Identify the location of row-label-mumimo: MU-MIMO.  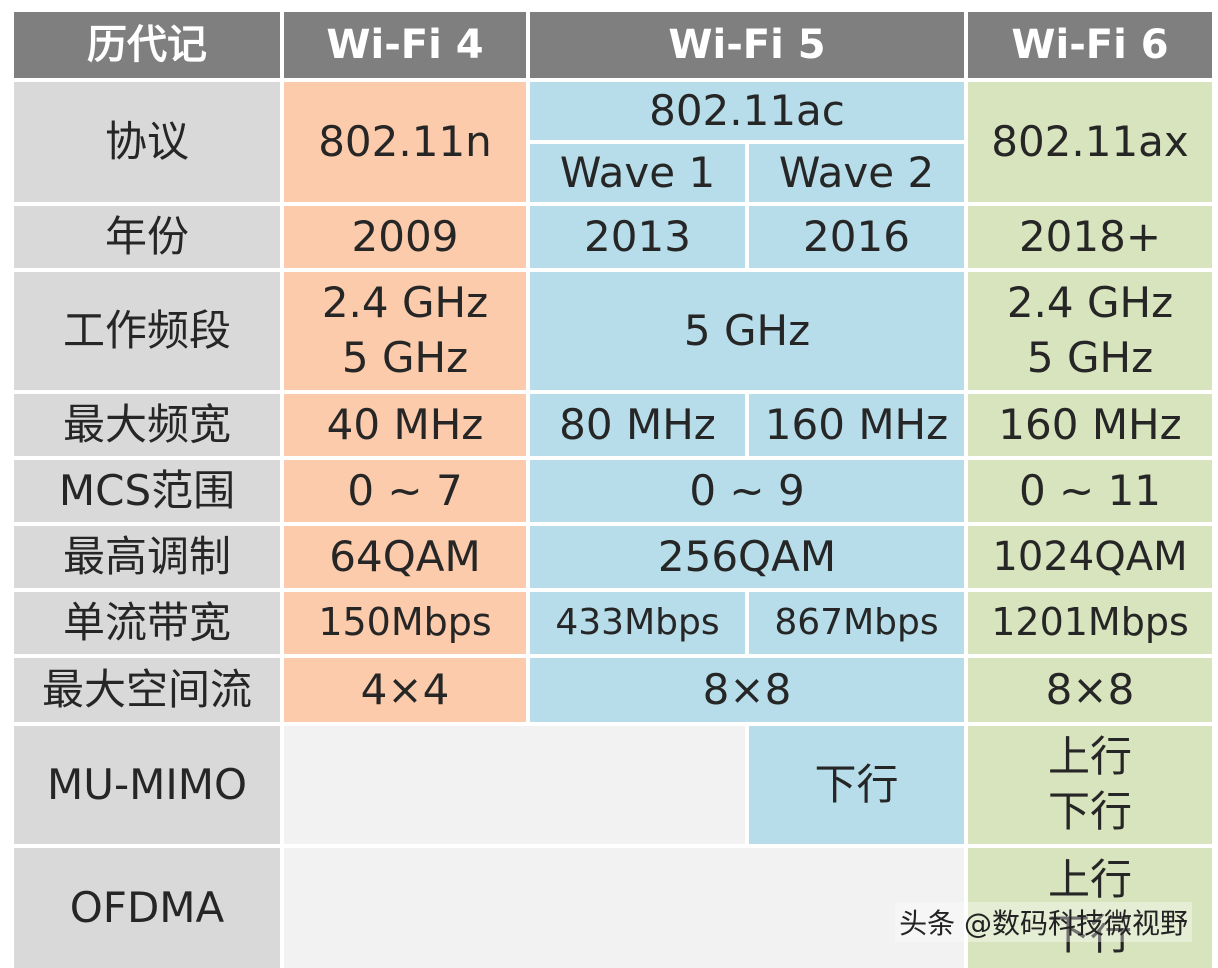
(147, 785).